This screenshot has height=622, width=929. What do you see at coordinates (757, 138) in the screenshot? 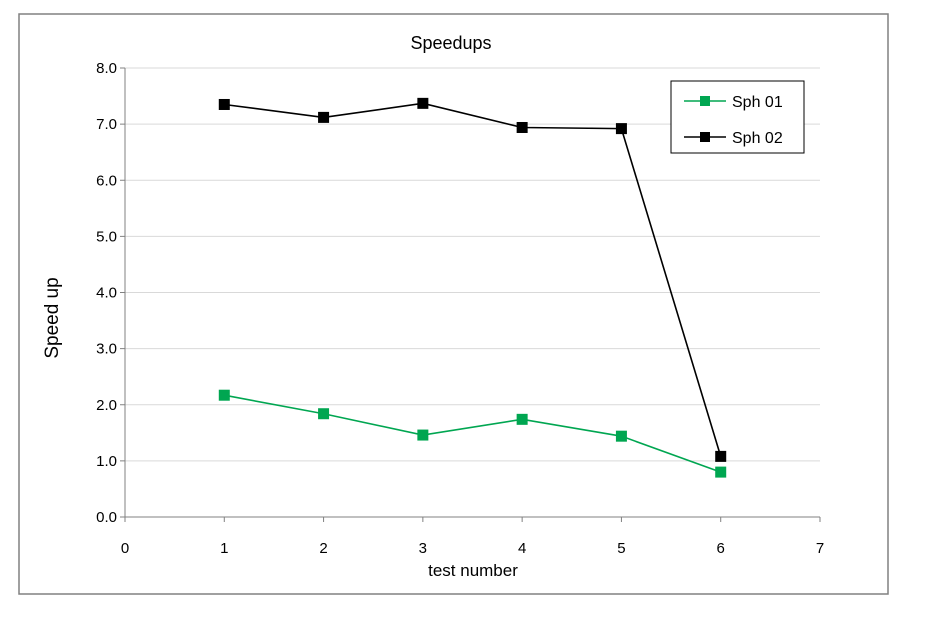
I see `legend-label: Sph 02` at bounding box center [757, 138].